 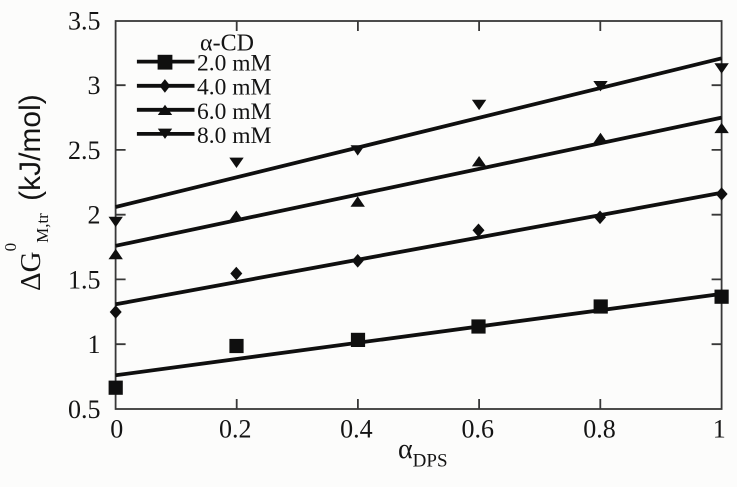 What do you see at coordinates (84, 279) in the screenshot?
I see `svg-text: 1.5` at bounding box center [84, 279].